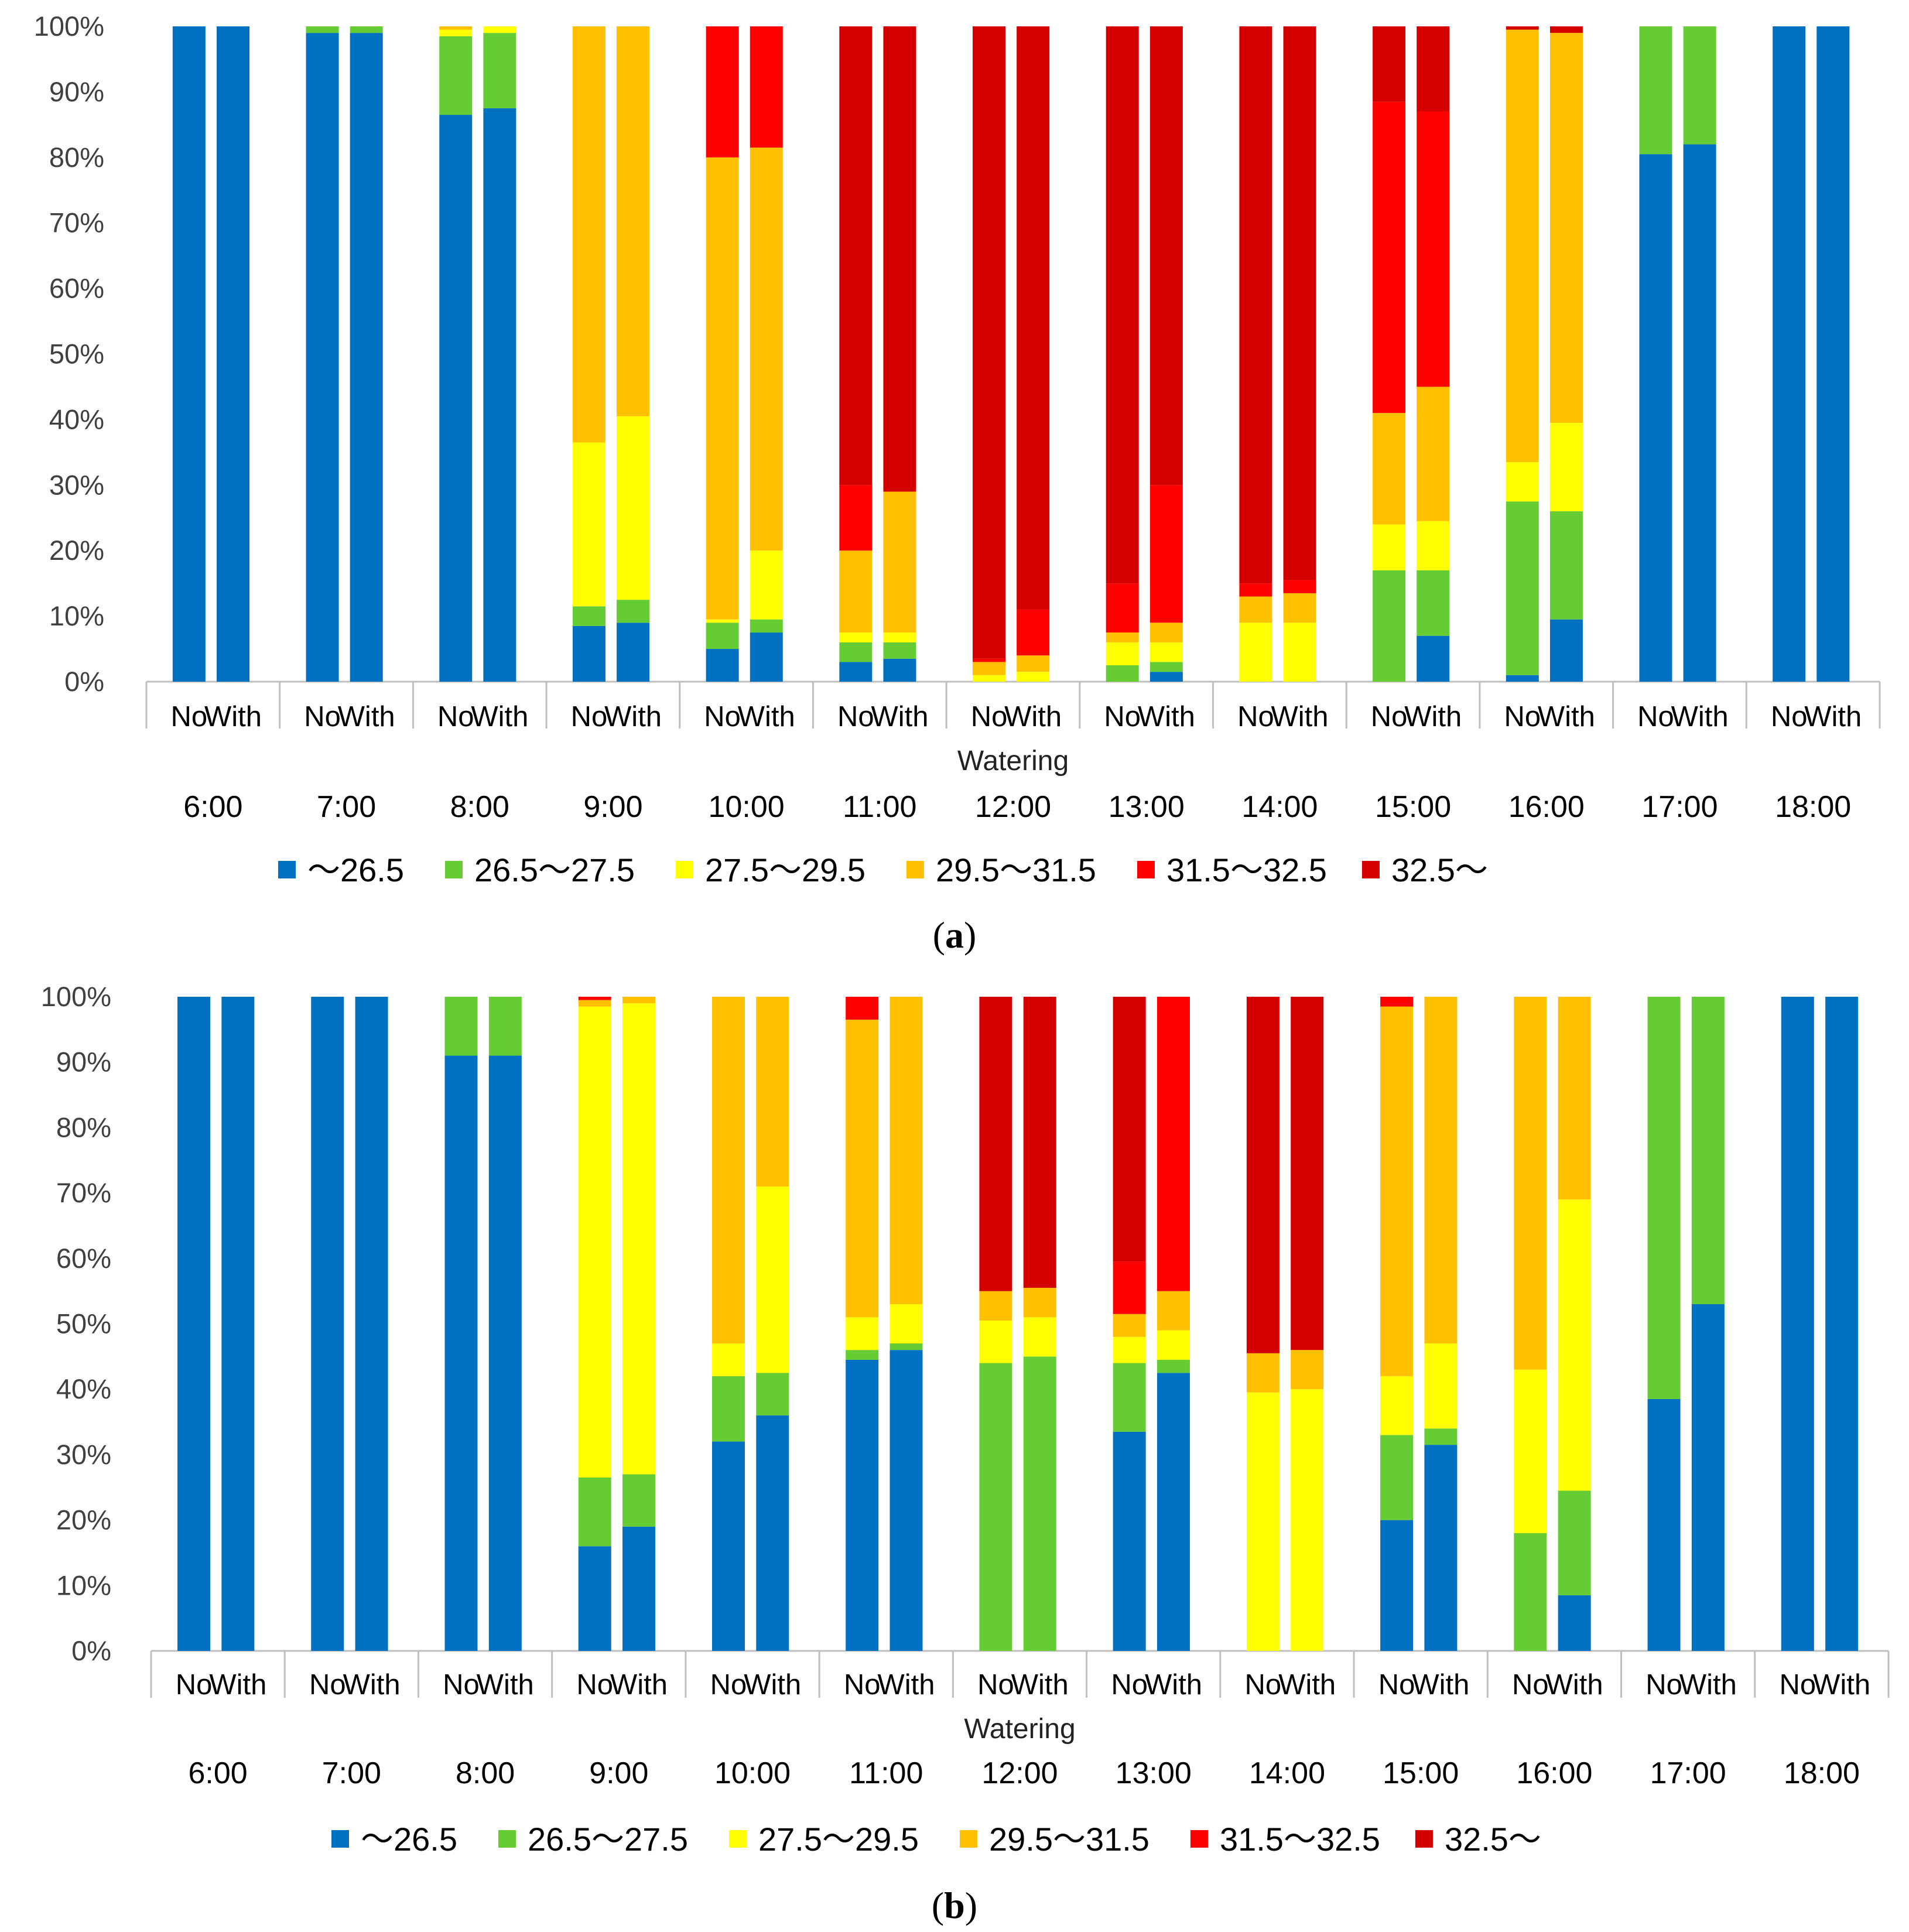 The height and width of the screenshot is (1932, 1909). What do you see at coordinates (722, 621) in the screenshot?
I see `bar-segment-10:00-No-s2` at bounding box center [722, 621].